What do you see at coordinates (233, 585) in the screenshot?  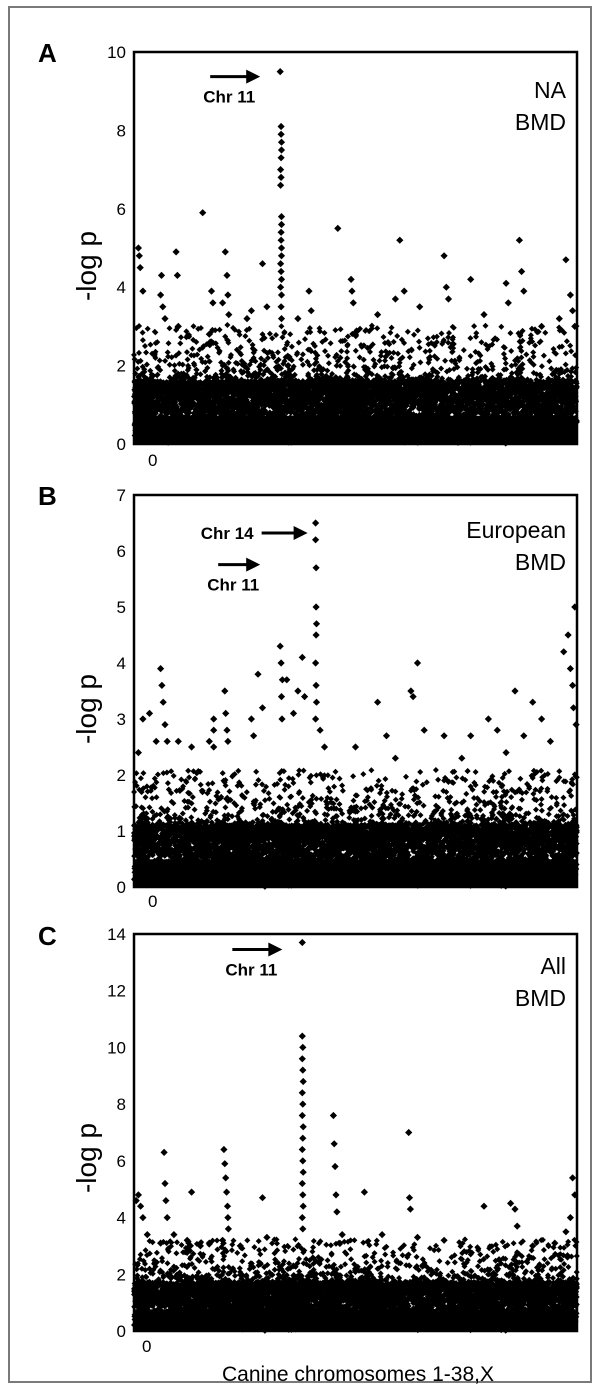 I see `annotation-label-b-2: Chr 11` at bounding box center [233, 585].